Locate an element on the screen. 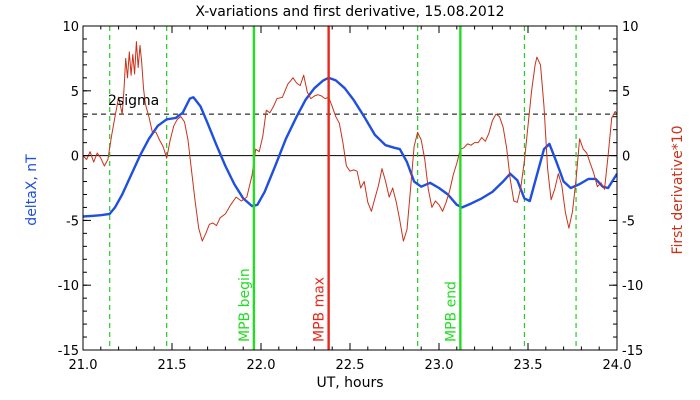 The image size is (700, 400). x-tick-label-3: 22.5 is located at coordinates (350, 365).